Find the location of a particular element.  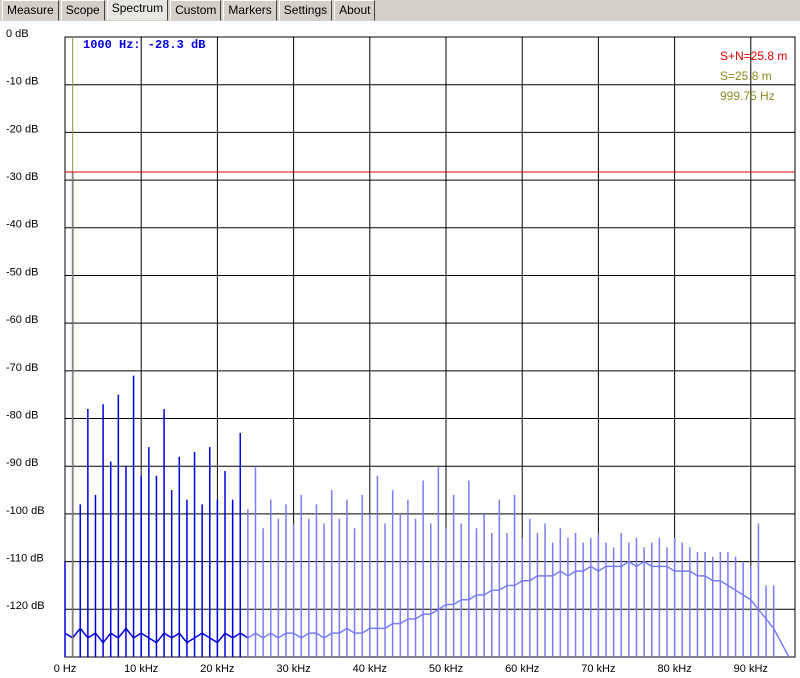

y-tick-label: -110 dB is located at coordinates (25, 559).